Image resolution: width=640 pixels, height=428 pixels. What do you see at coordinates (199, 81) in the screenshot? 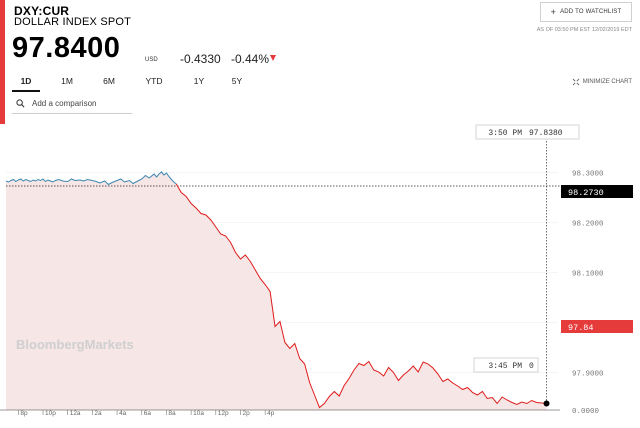
I see `tab-1y: 1Y` at bounding box center [199, 81].